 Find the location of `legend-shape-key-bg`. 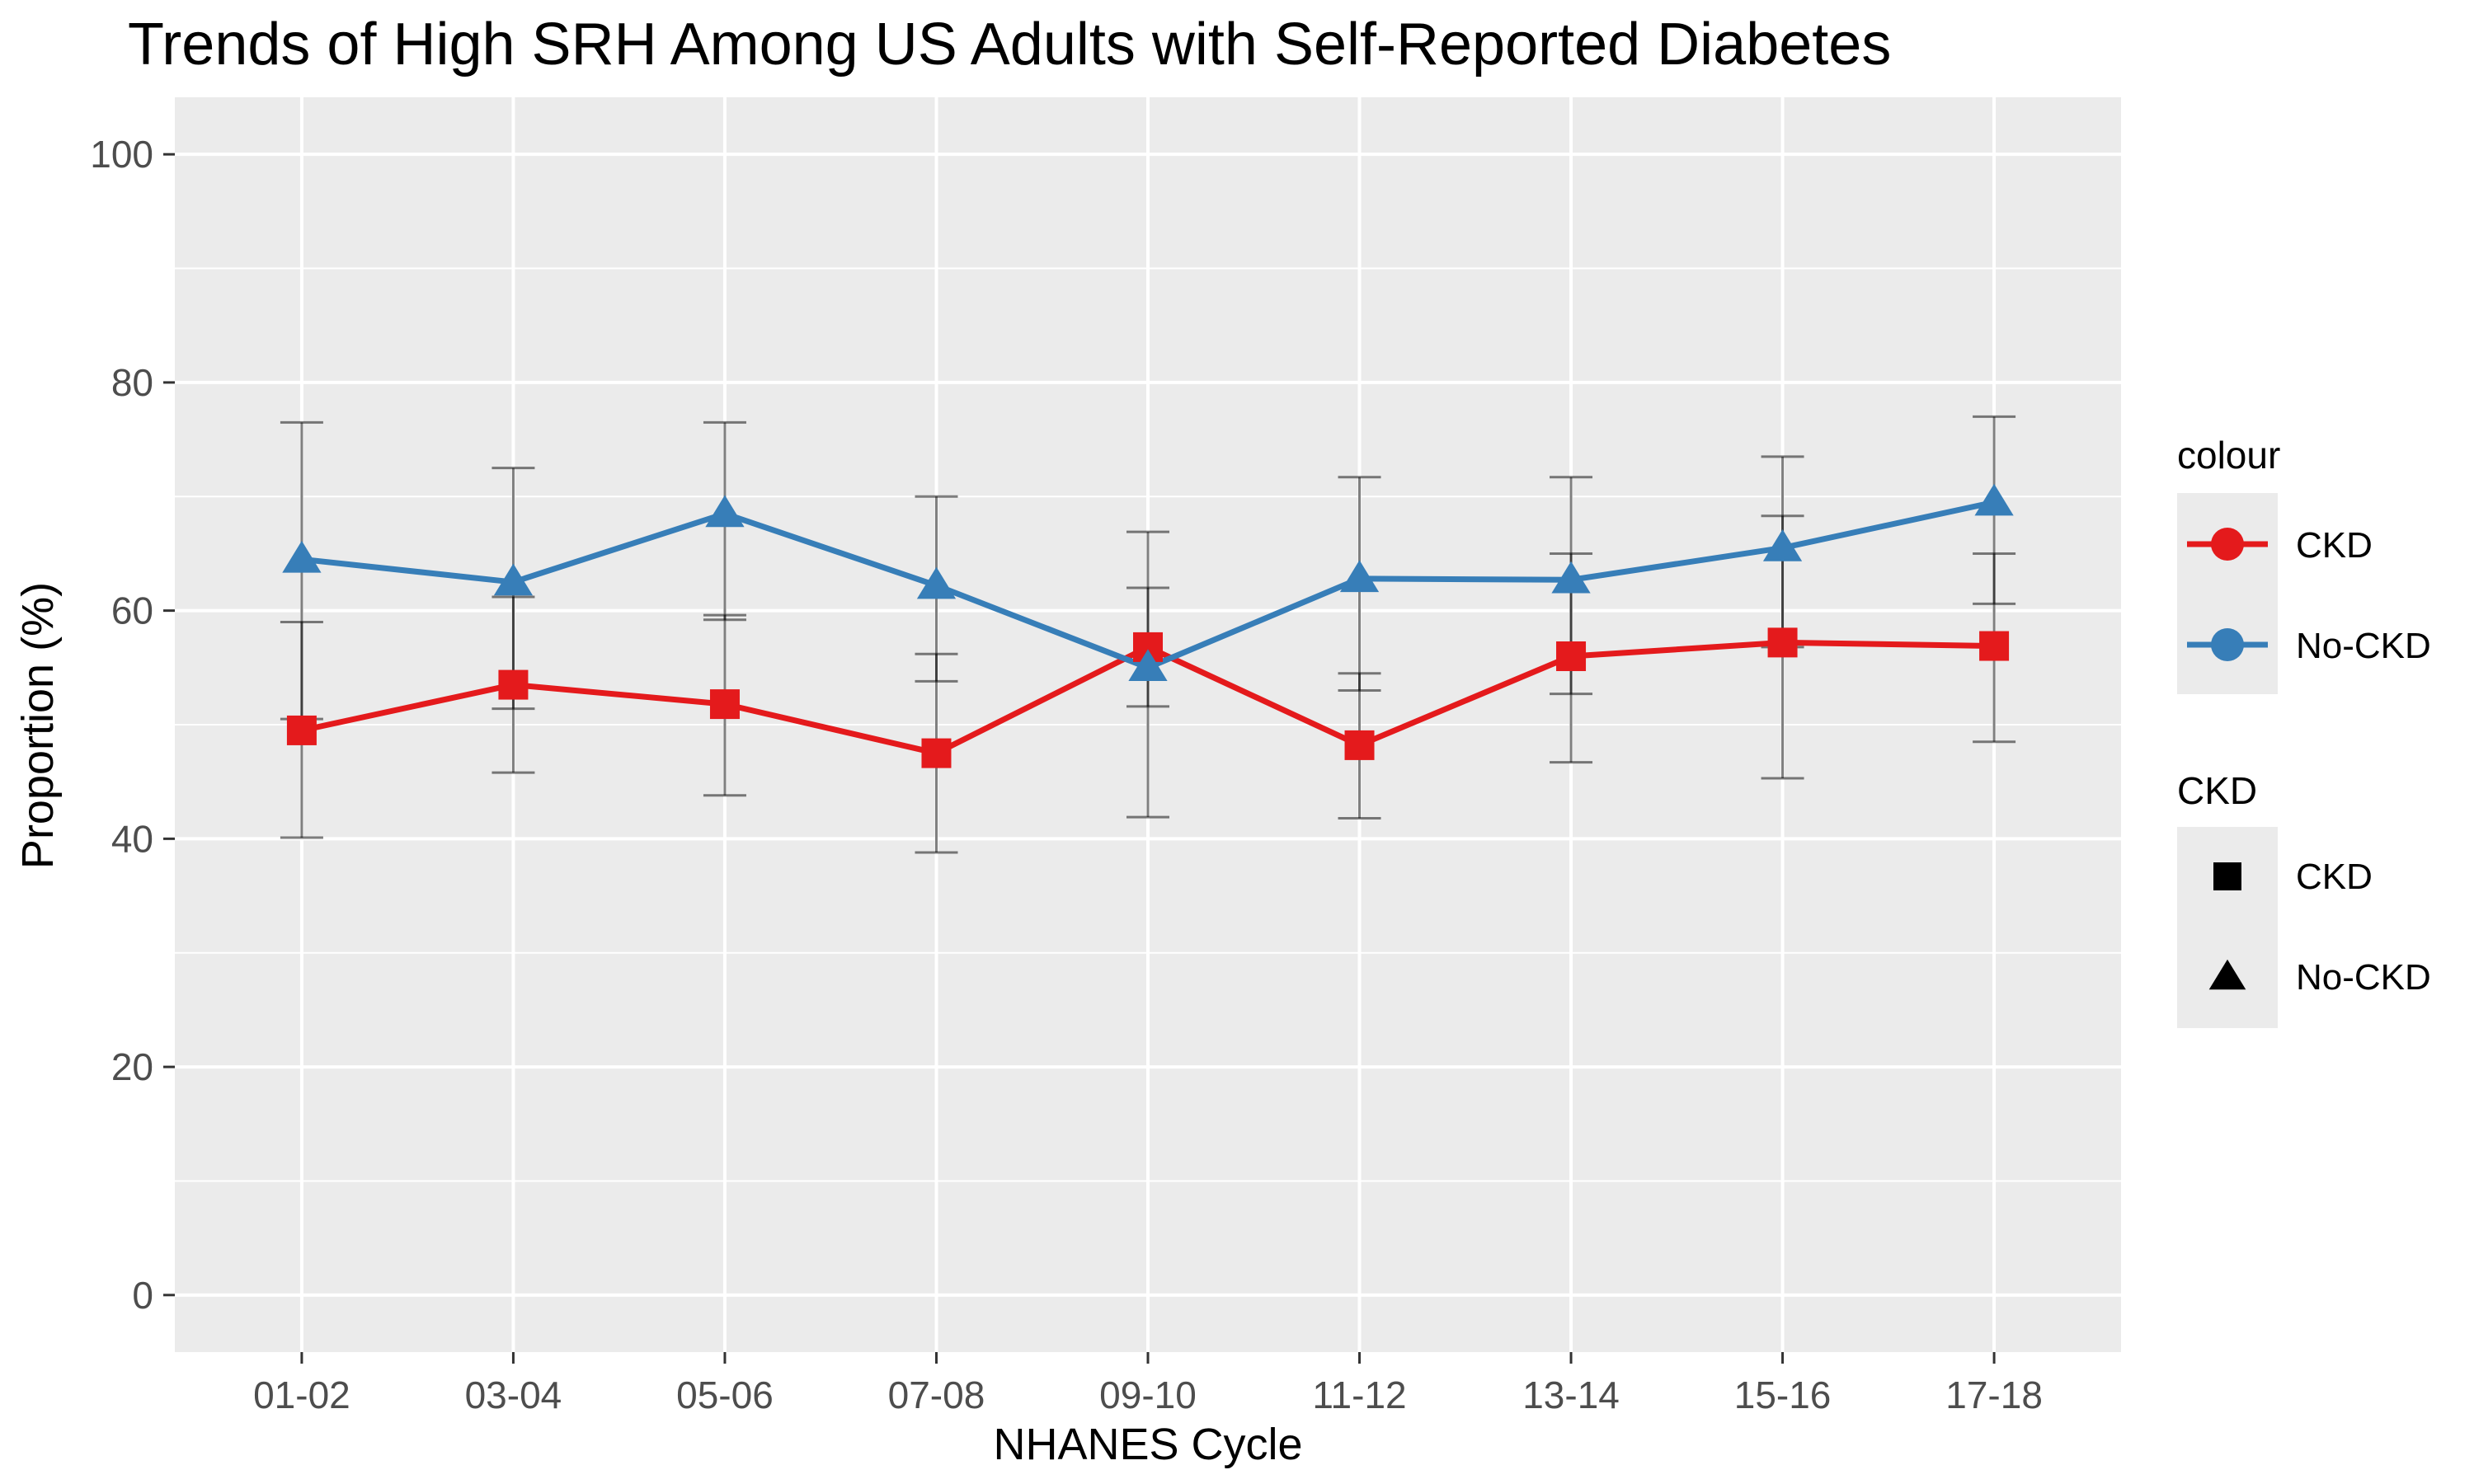

legend-shape-key-bg is located at coordinates (2227, 927).